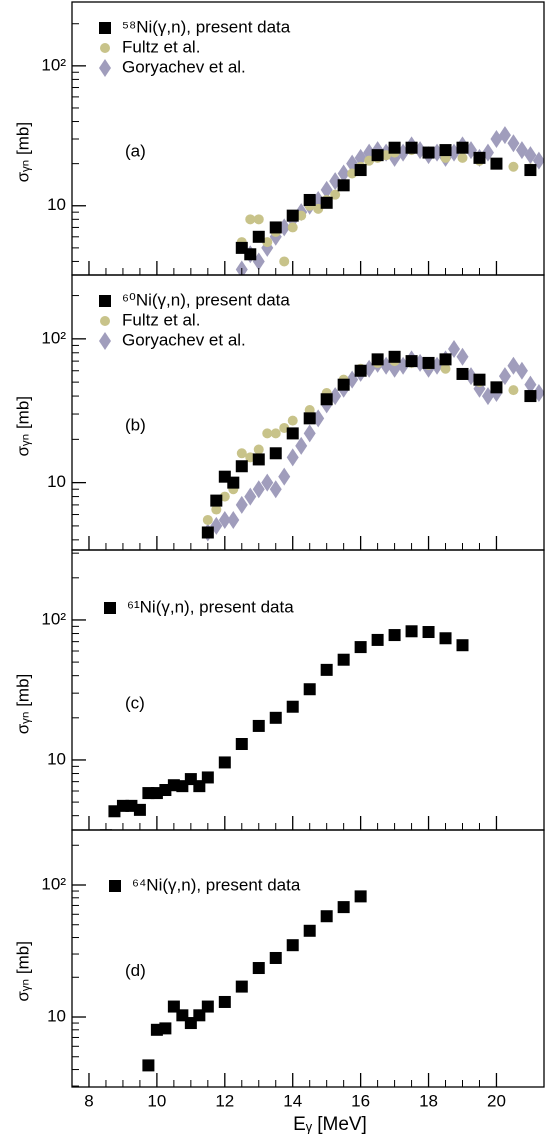 The height and width of the screenshot is (1143, 545). What do you see at coordinates (161, 319) in the screenshot?
I see `legend-label: Fultz et al.` at bounding box center [161, 319].